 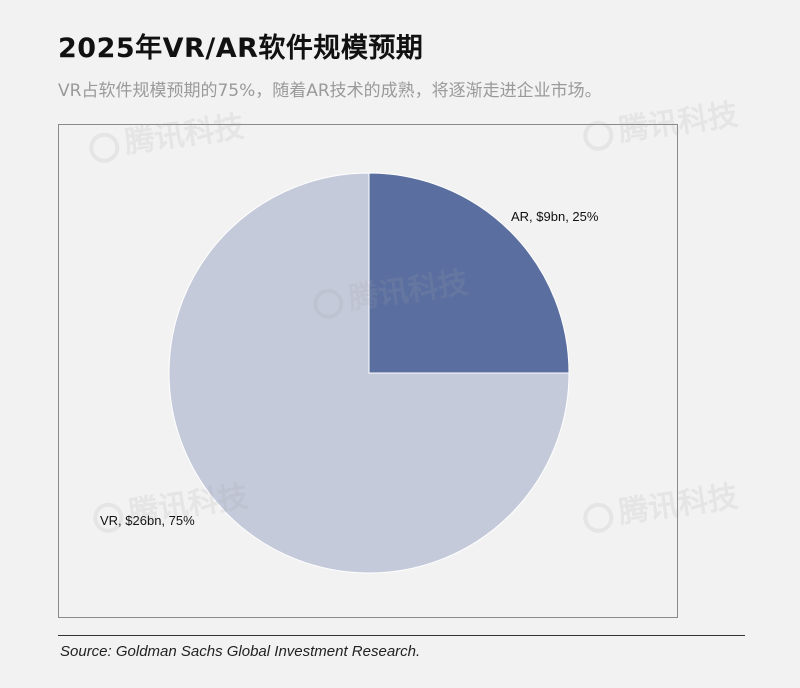 What do you see at coordinates (401, 635) in the screenshot?
I see `footer-divider` at bounding box center [401, 635].